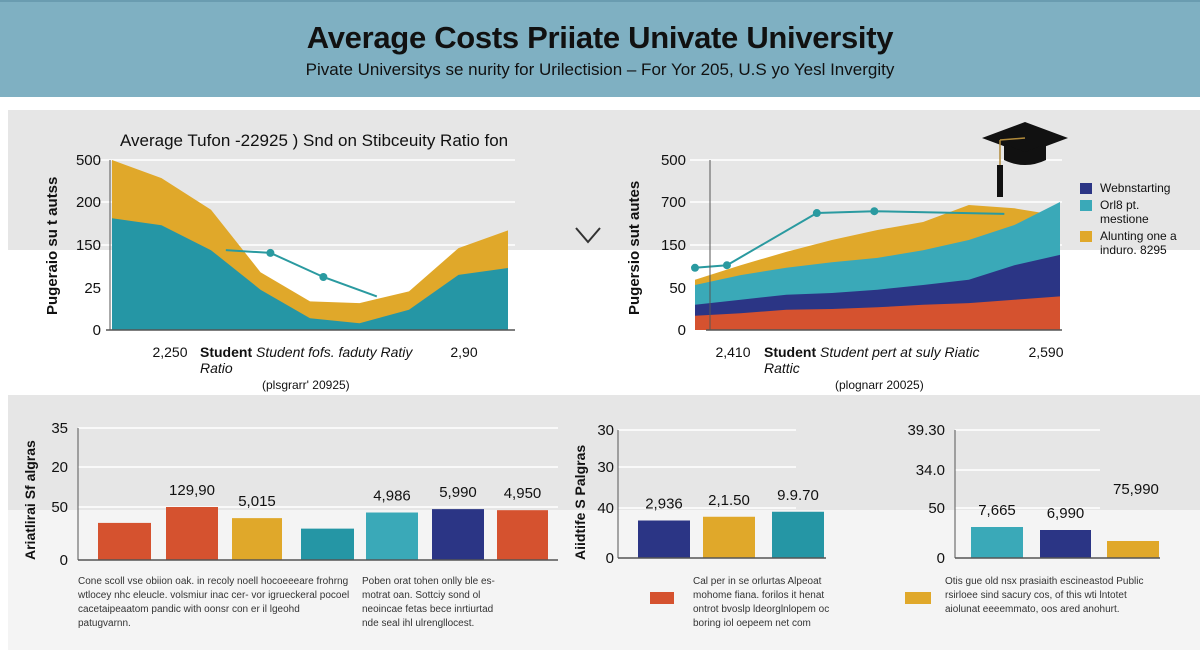 This screenshot has width=1200, height=654. I want to click on bar-data-label: 6,990, so click(1066, 513).